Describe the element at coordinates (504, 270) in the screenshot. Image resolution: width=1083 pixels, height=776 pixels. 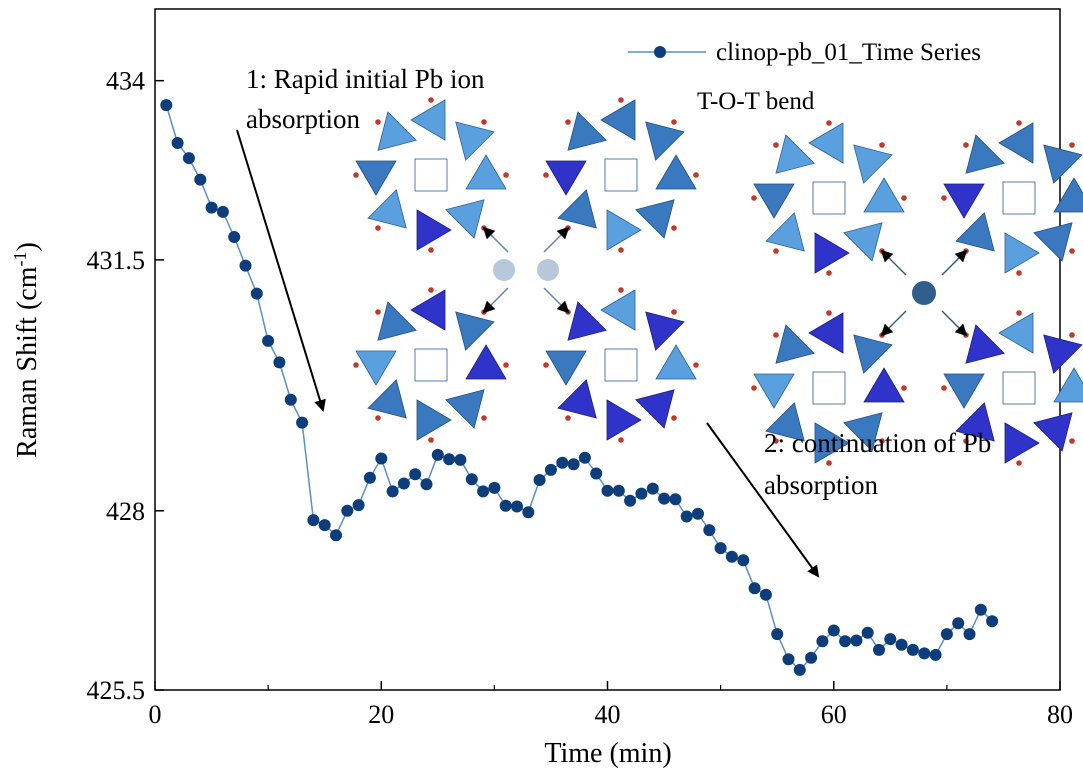
I see `ion-dot` at that location.